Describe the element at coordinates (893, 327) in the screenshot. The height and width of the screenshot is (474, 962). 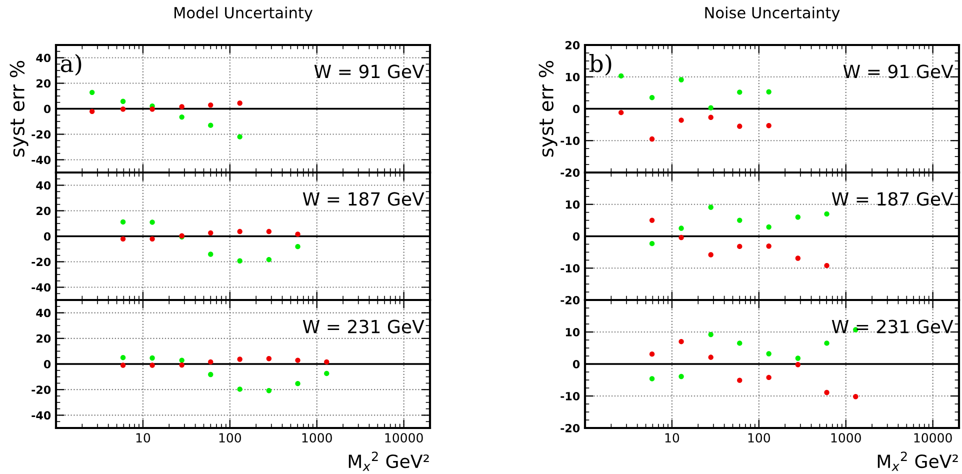
I see `annotation: W = 231 GeV` at that location.